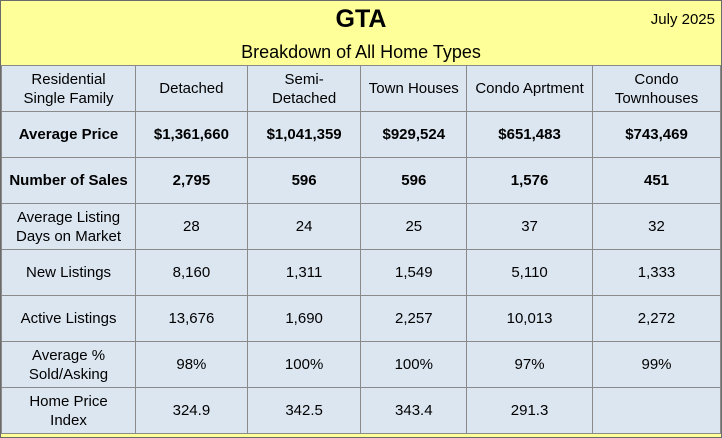 This screenshot has height=438, width=722. I want to click on table-cell: 1,333, so click(656, 272).